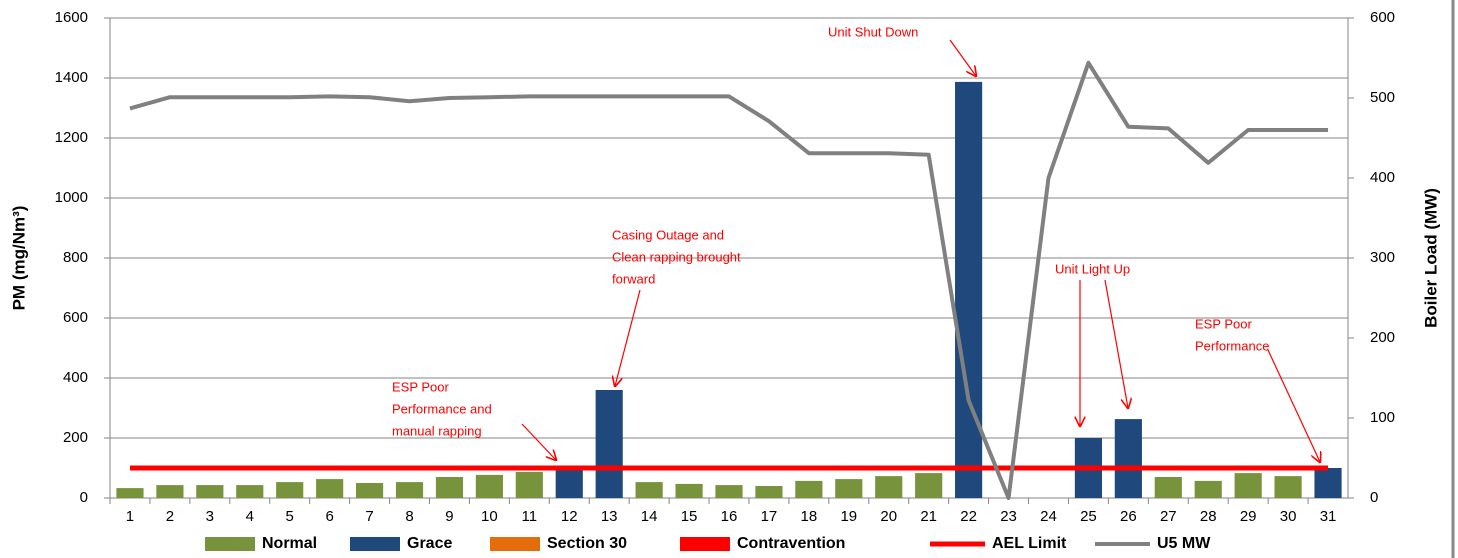 The image size is (1458, 558). Describe the element at coordinates (1092, 268) in the screenshot. I see `annotation: Unit Light Up` at that location.